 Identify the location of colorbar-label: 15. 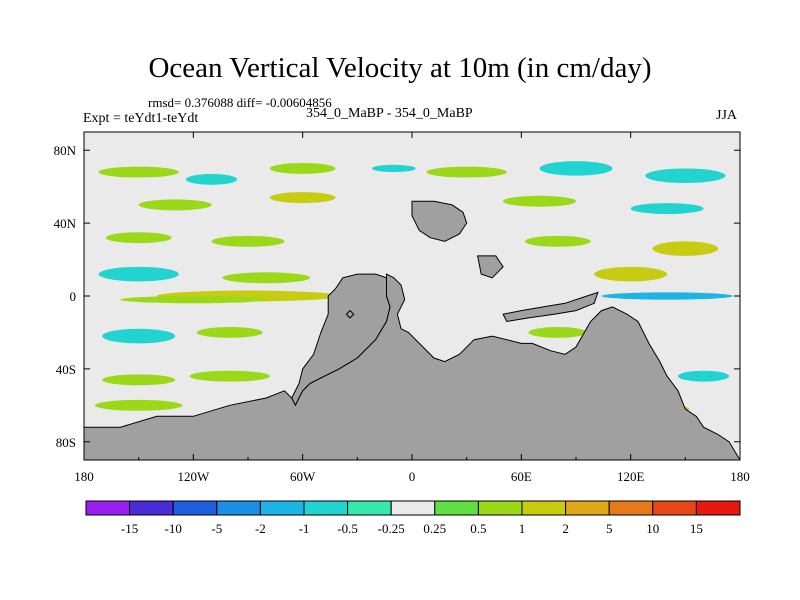
(696, 528).